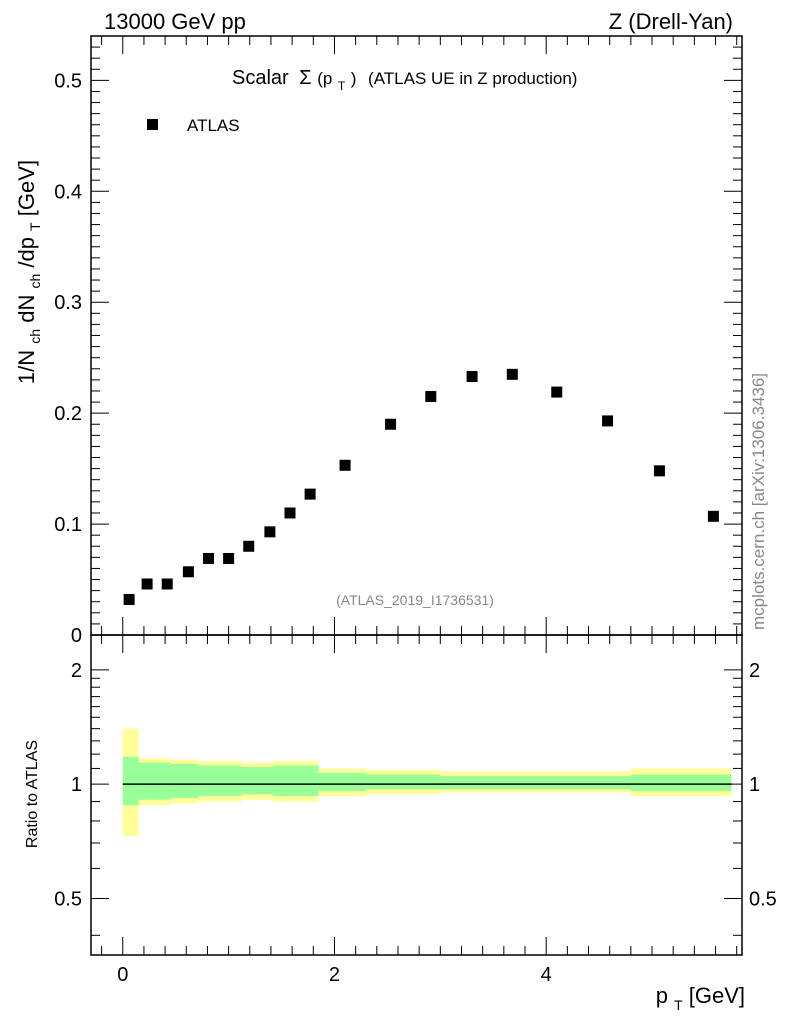 Image resolution: width=786 pixels, height=1024 pixels. Describe the element at coordinates (68, 81) in the screenshot. I see `y-tick-label: 0.5` at that location.